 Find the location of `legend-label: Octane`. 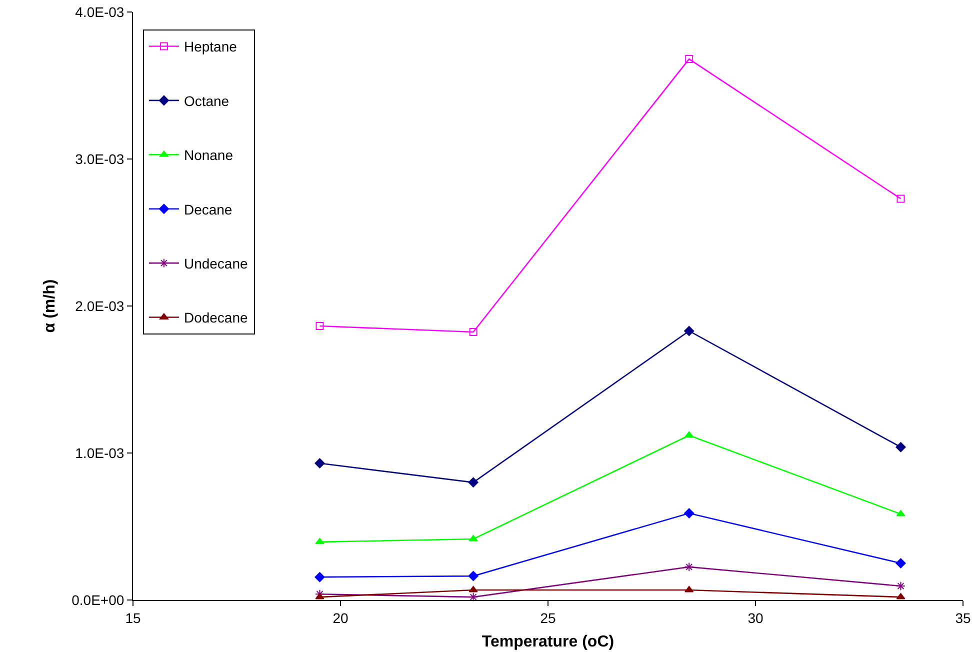

legend-label: Octane is located at coordinates (207, 100).